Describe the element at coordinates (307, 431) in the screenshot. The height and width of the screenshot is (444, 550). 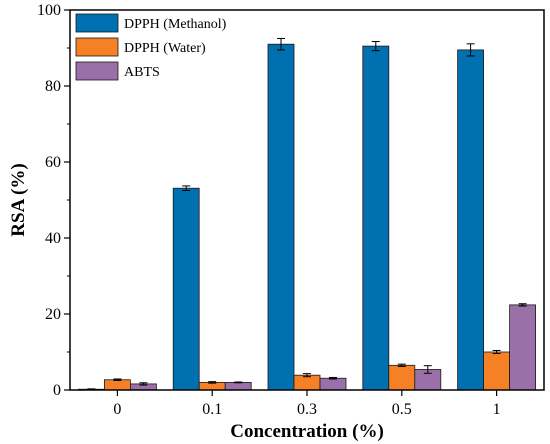
I see `x-axis-title: Concentration (%)` at that location.